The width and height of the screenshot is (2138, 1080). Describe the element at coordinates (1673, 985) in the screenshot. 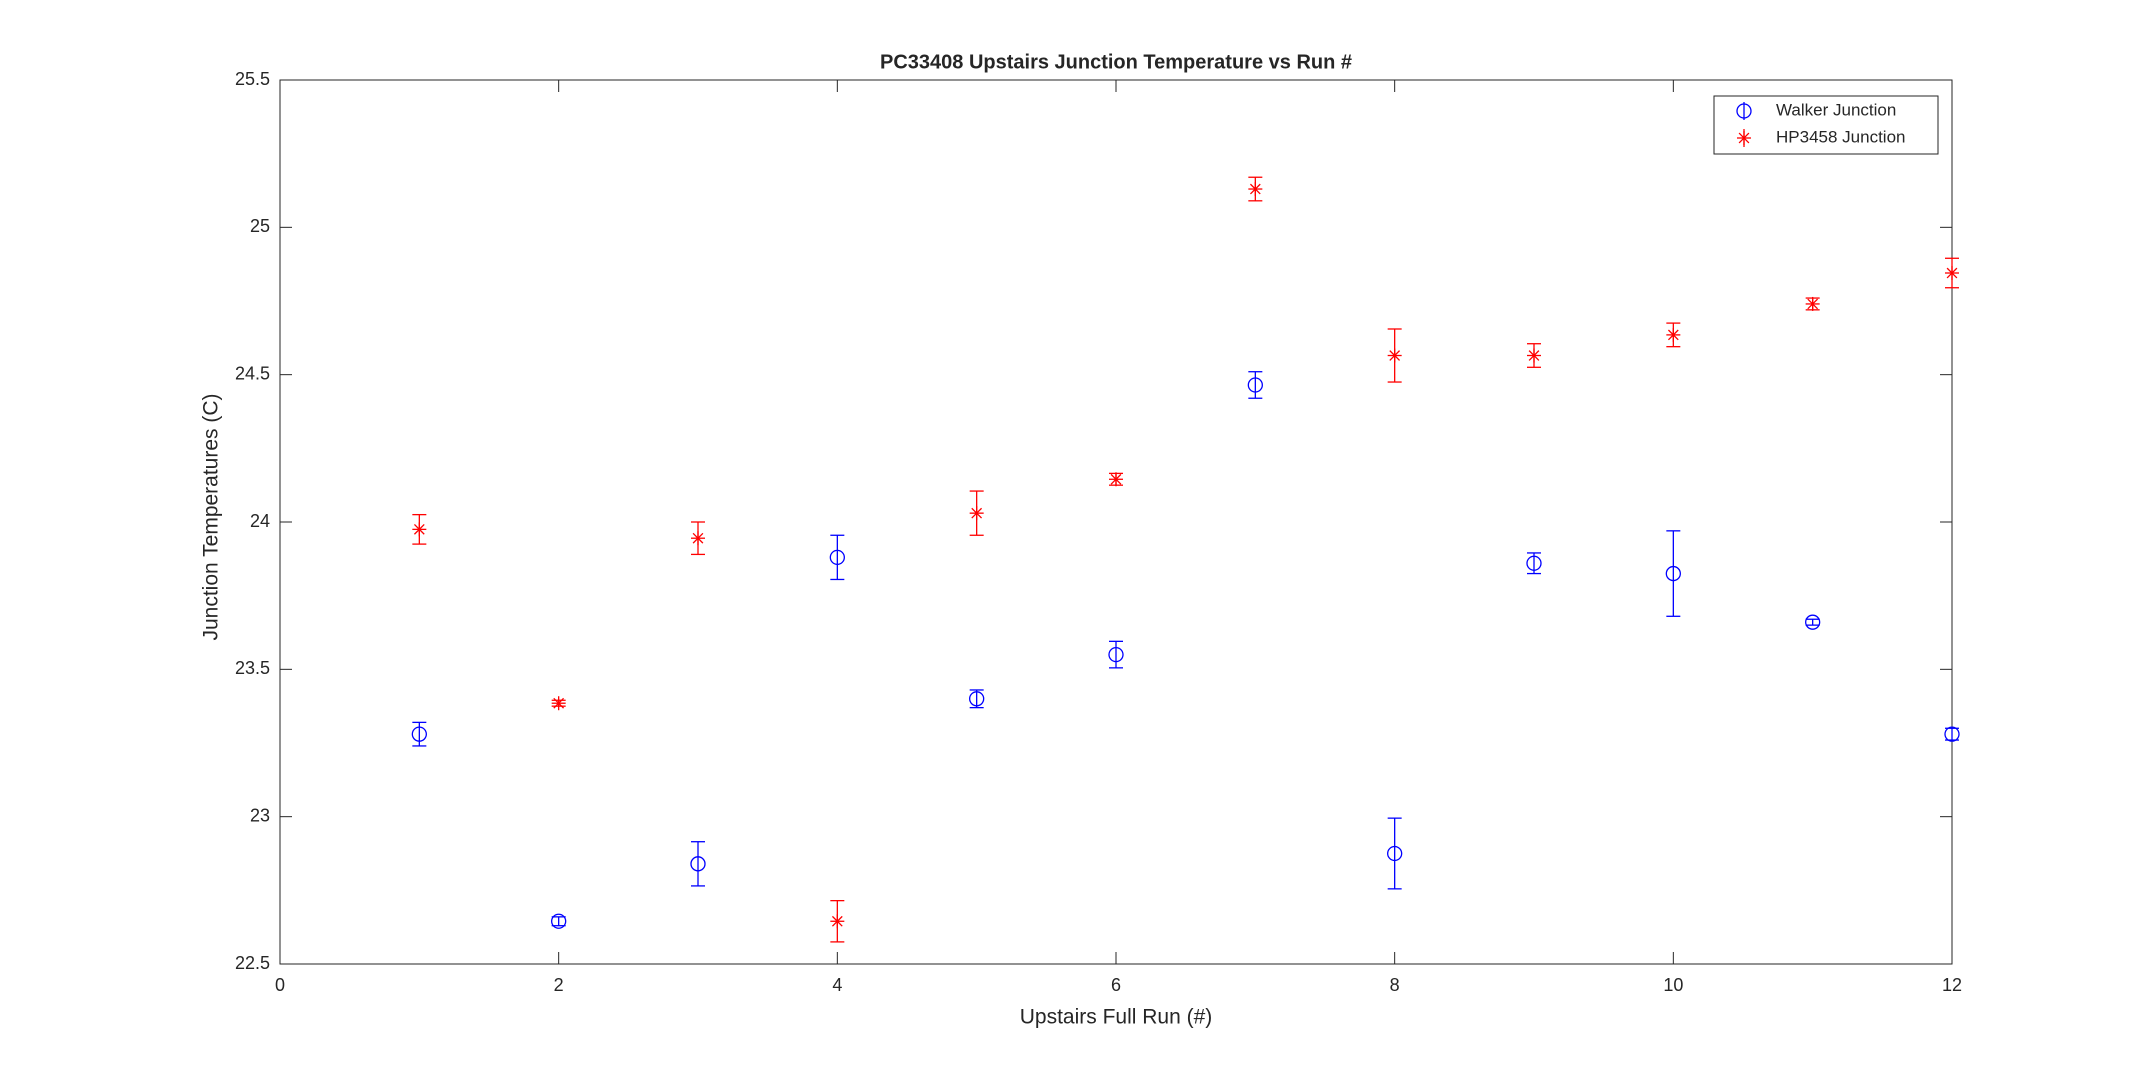

I see `x-tick-label: 10` at that location.